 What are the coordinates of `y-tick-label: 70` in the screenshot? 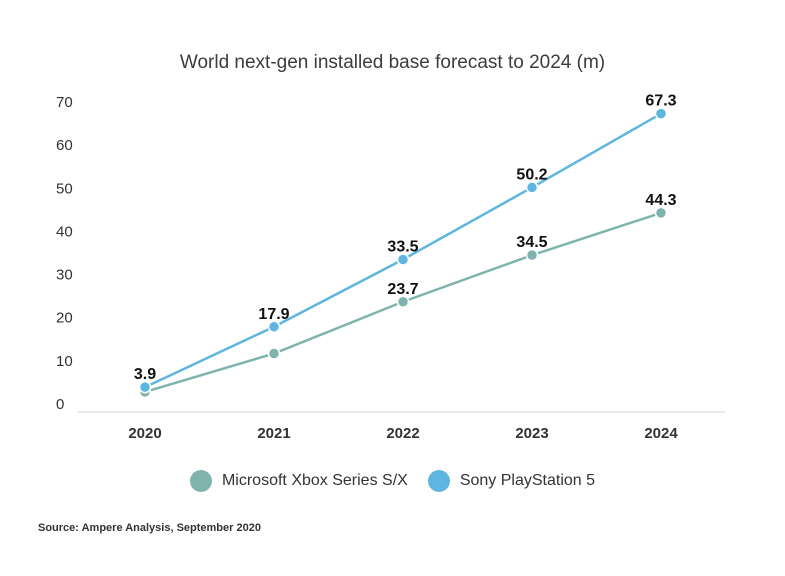 It's located at (64, 102).